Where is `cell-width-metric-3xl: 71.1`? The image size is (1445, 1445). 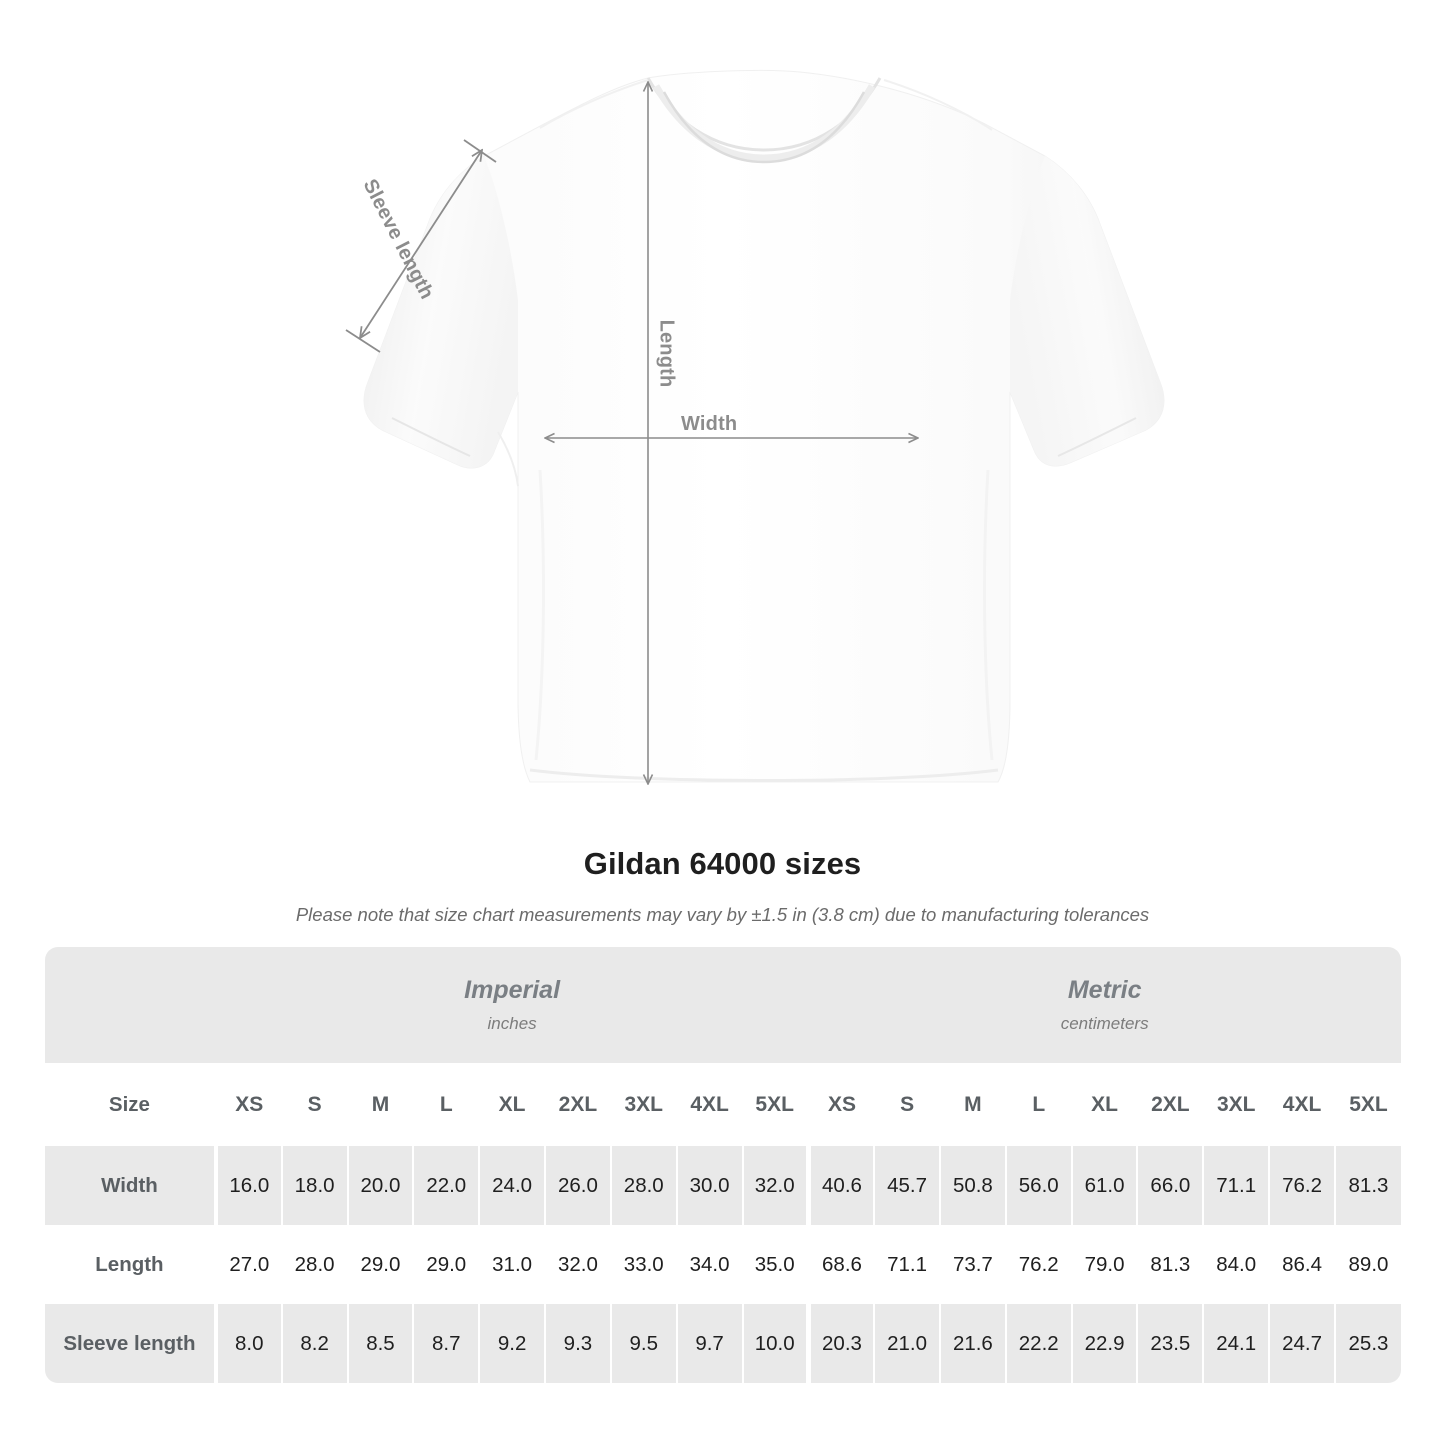
cell-width-metric-3xl: 71.1 is located at coordinates (1236, 1185).